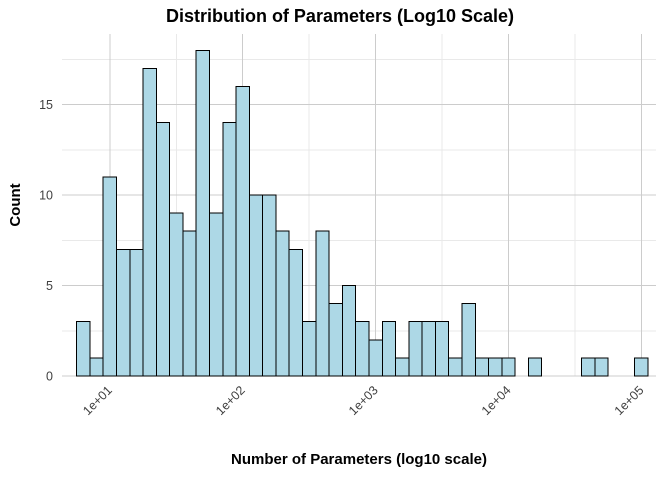  What do you see at coordinates (46, 196) in the screenshot?
I see `y-tick-label: 10` at bounding box center [46, 196].